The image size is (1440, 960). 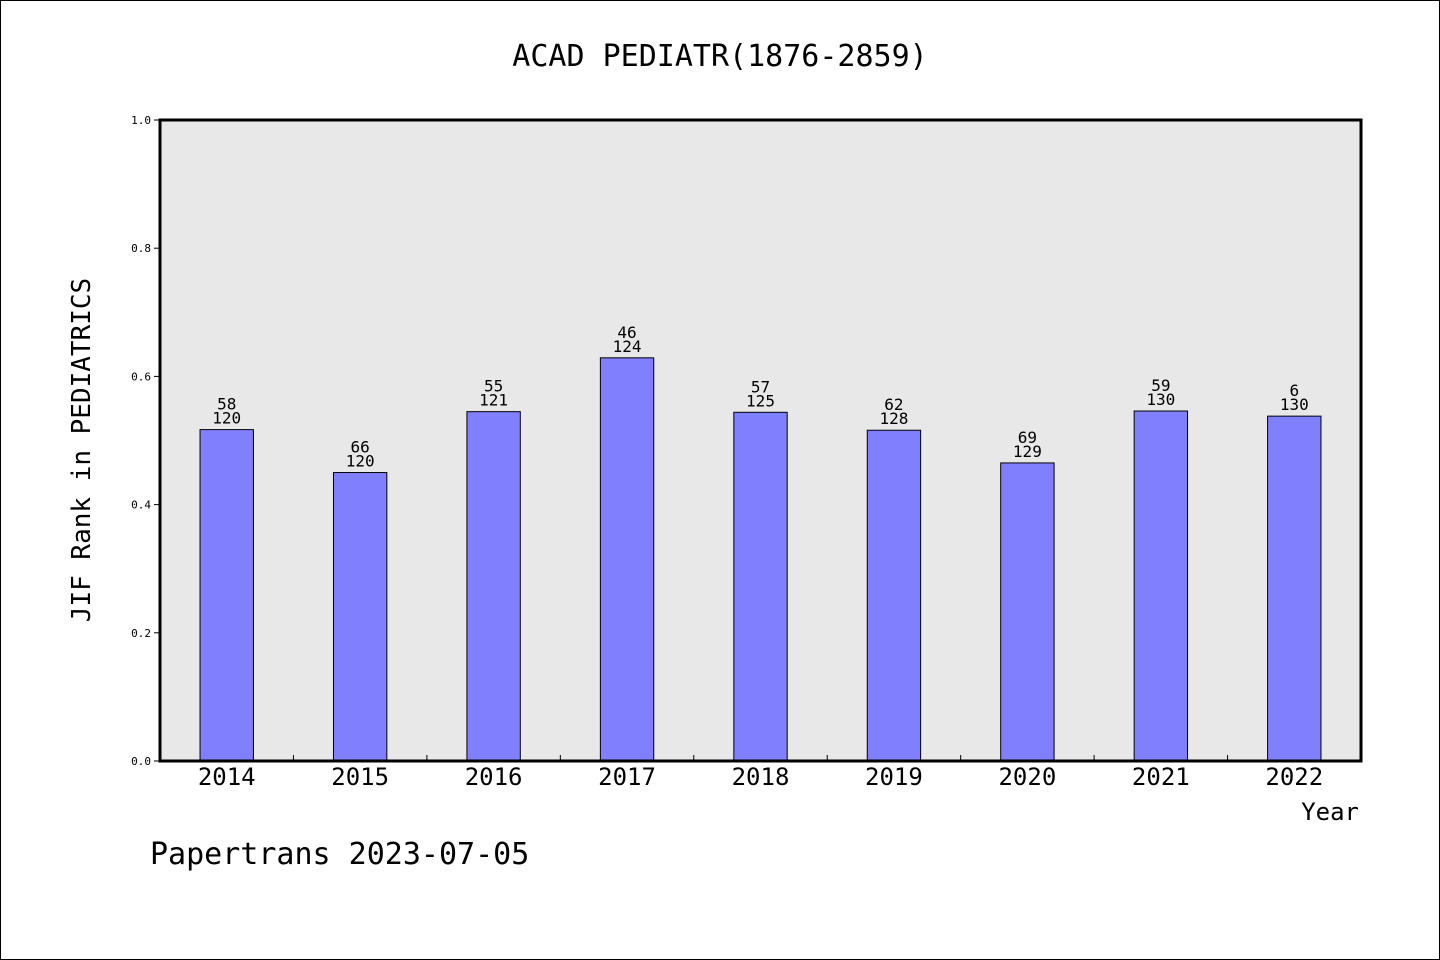 I want to click on bar-rank-label: 62, so click(x=893, y=404).